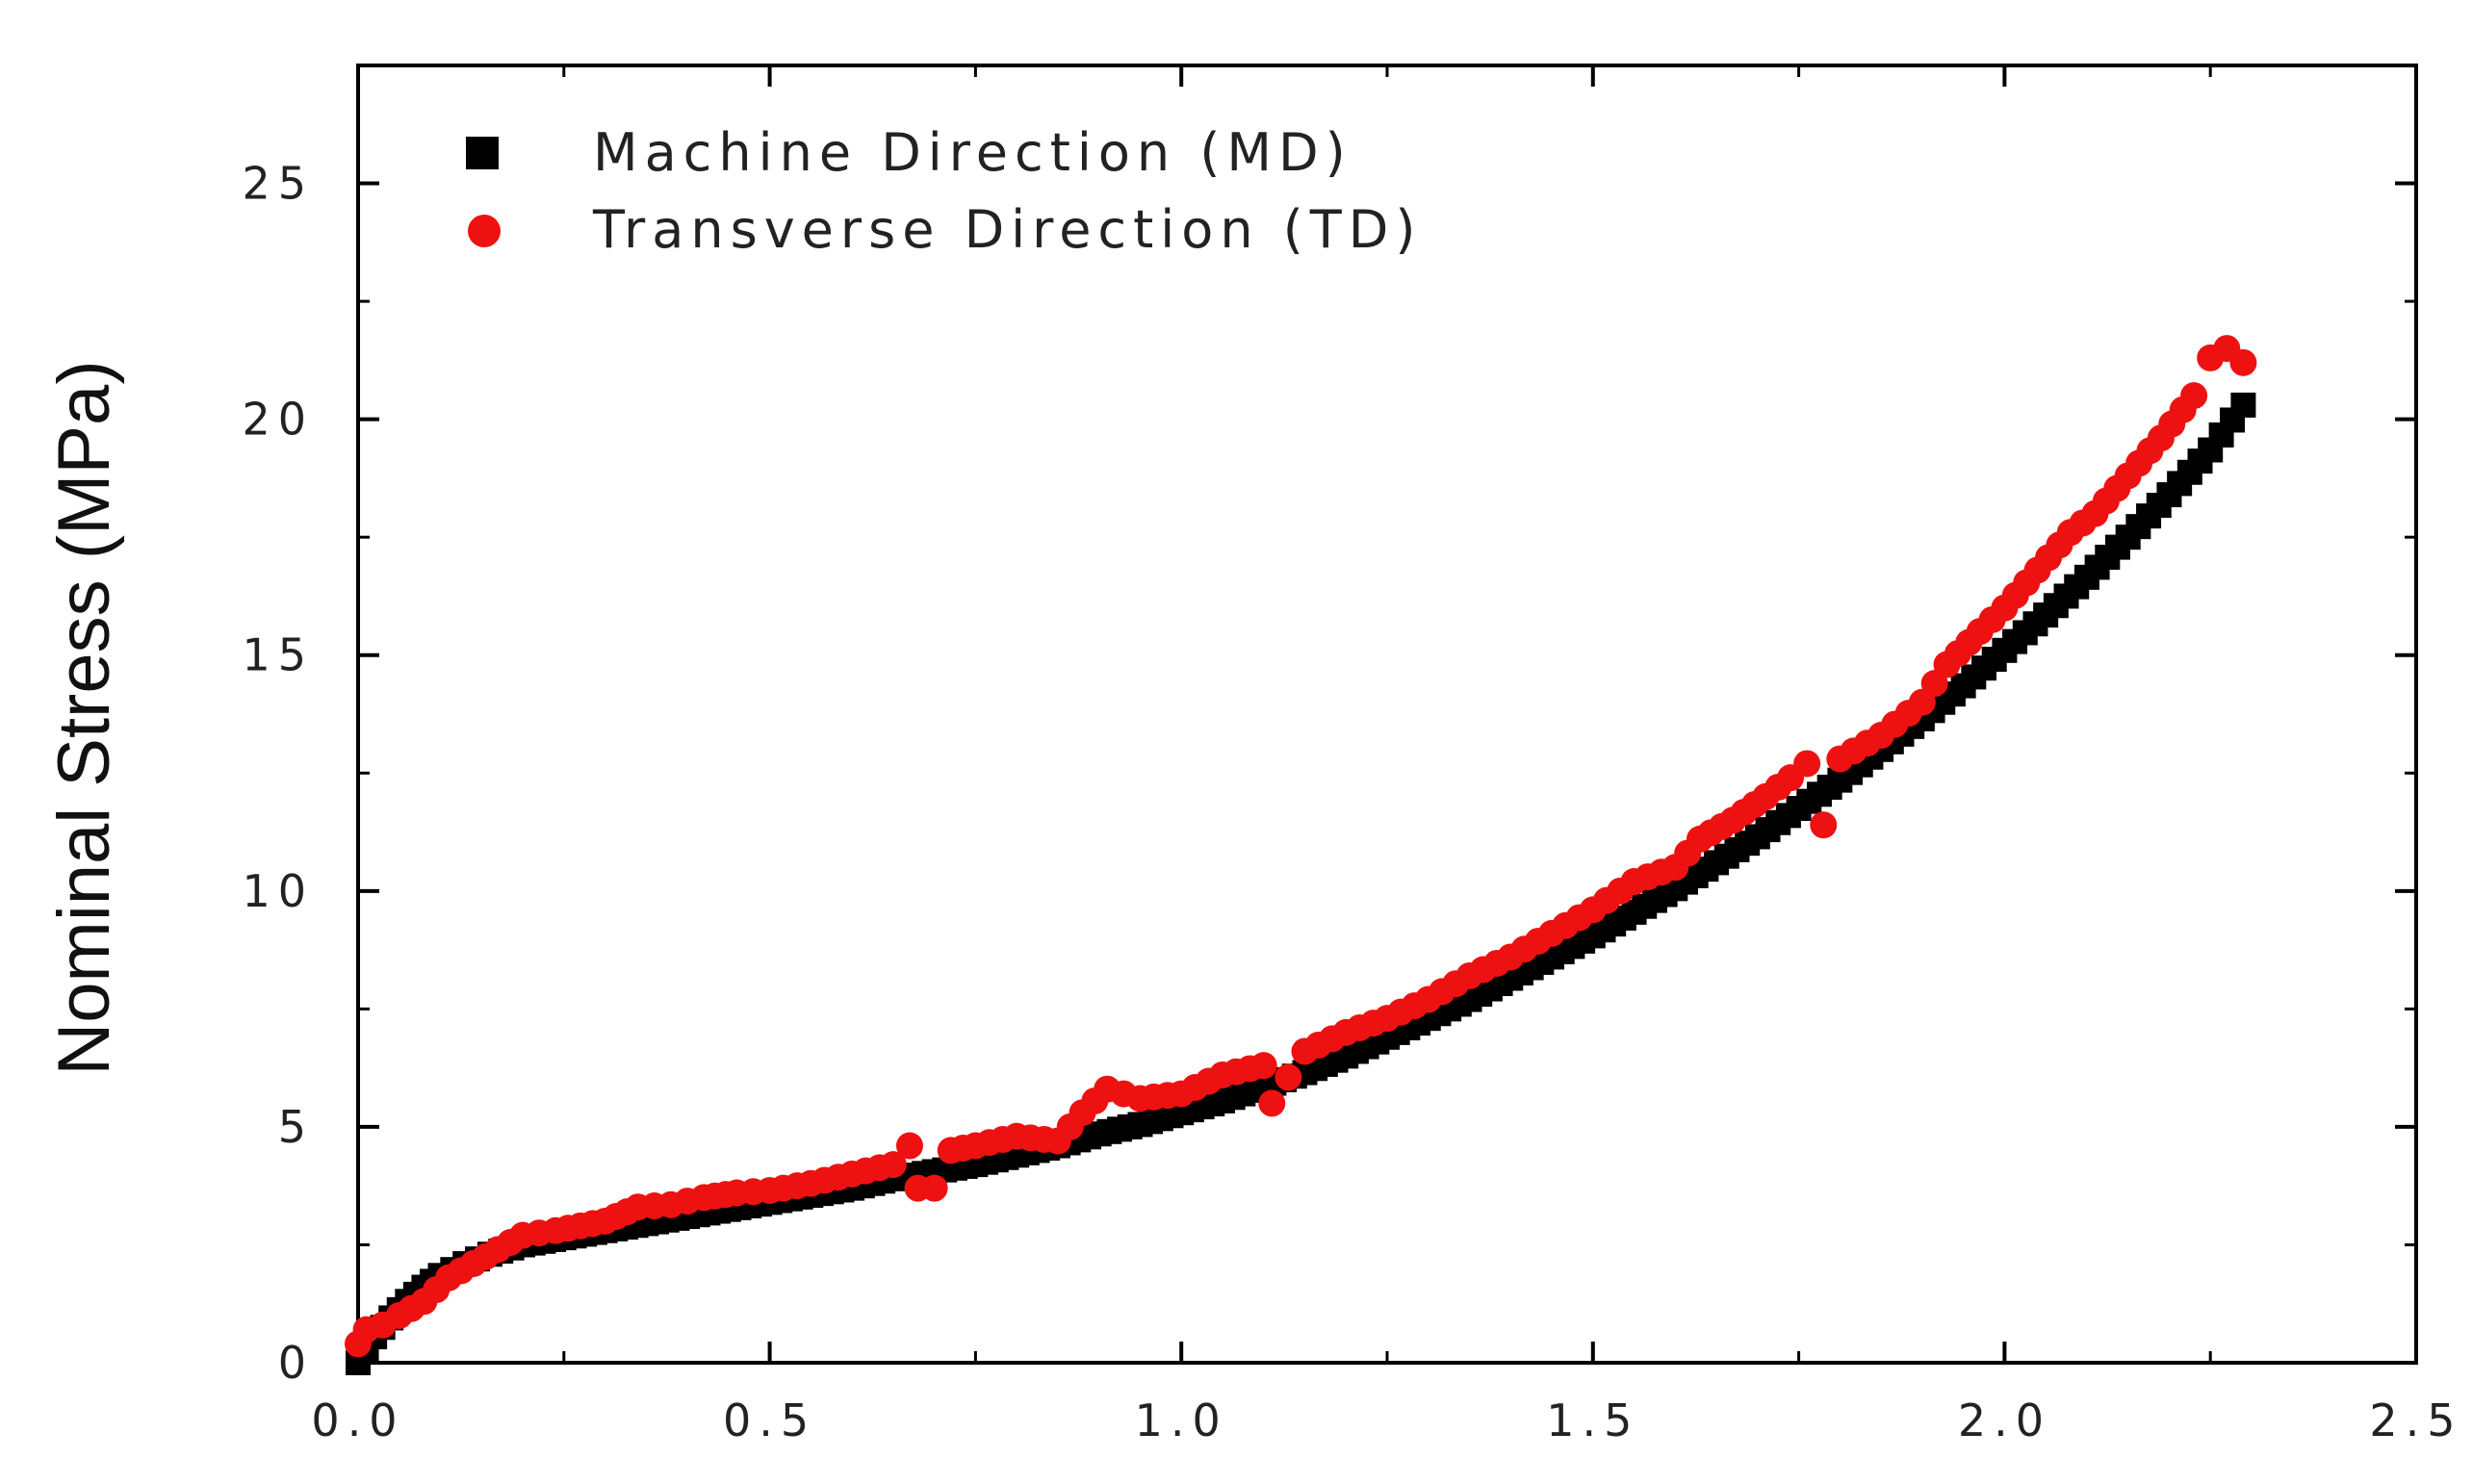 The image size is (2472, 1484). What do you see at coordinates (1181, 1420) in the screenshot?
I see `x-tick-label: 1.0` at bounding box center [1181, 1420].